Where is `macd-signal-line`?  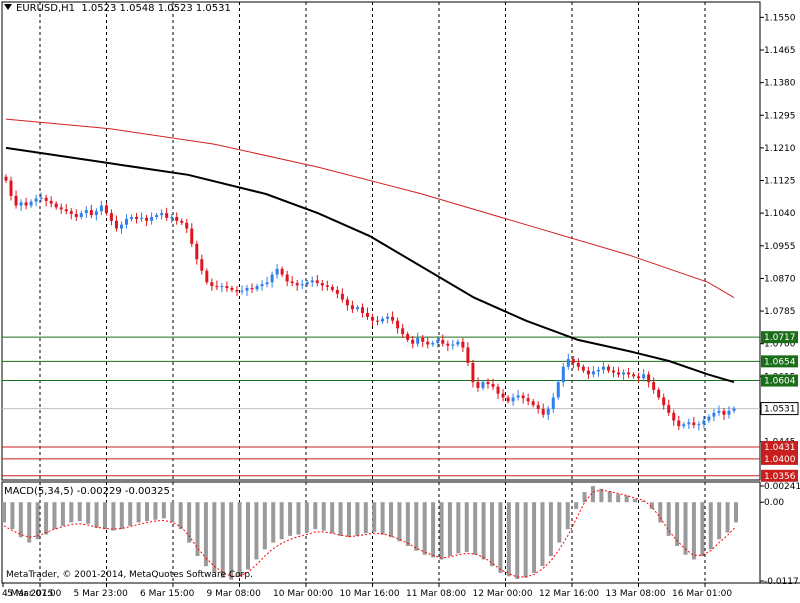 macd-signal-line is located at coordinates (370, 533).